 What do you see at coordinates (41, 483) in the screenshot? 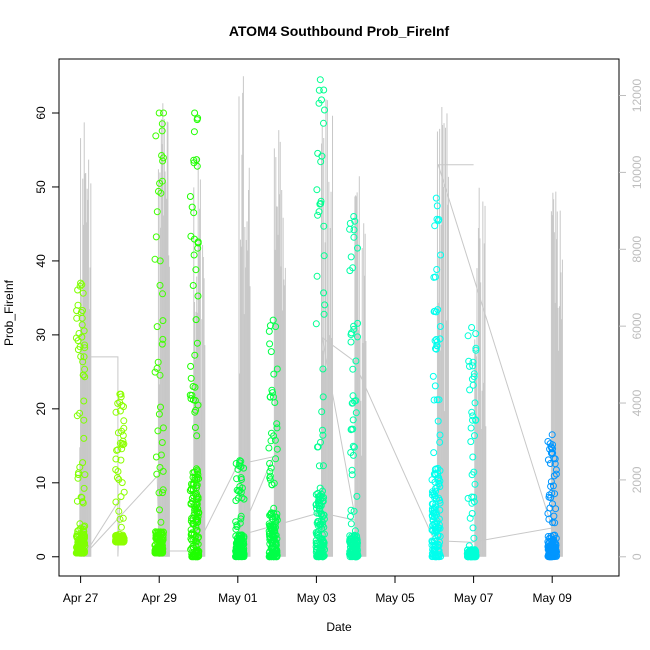
I see `y-tick-label: 10` at bounding box center [41, 483].